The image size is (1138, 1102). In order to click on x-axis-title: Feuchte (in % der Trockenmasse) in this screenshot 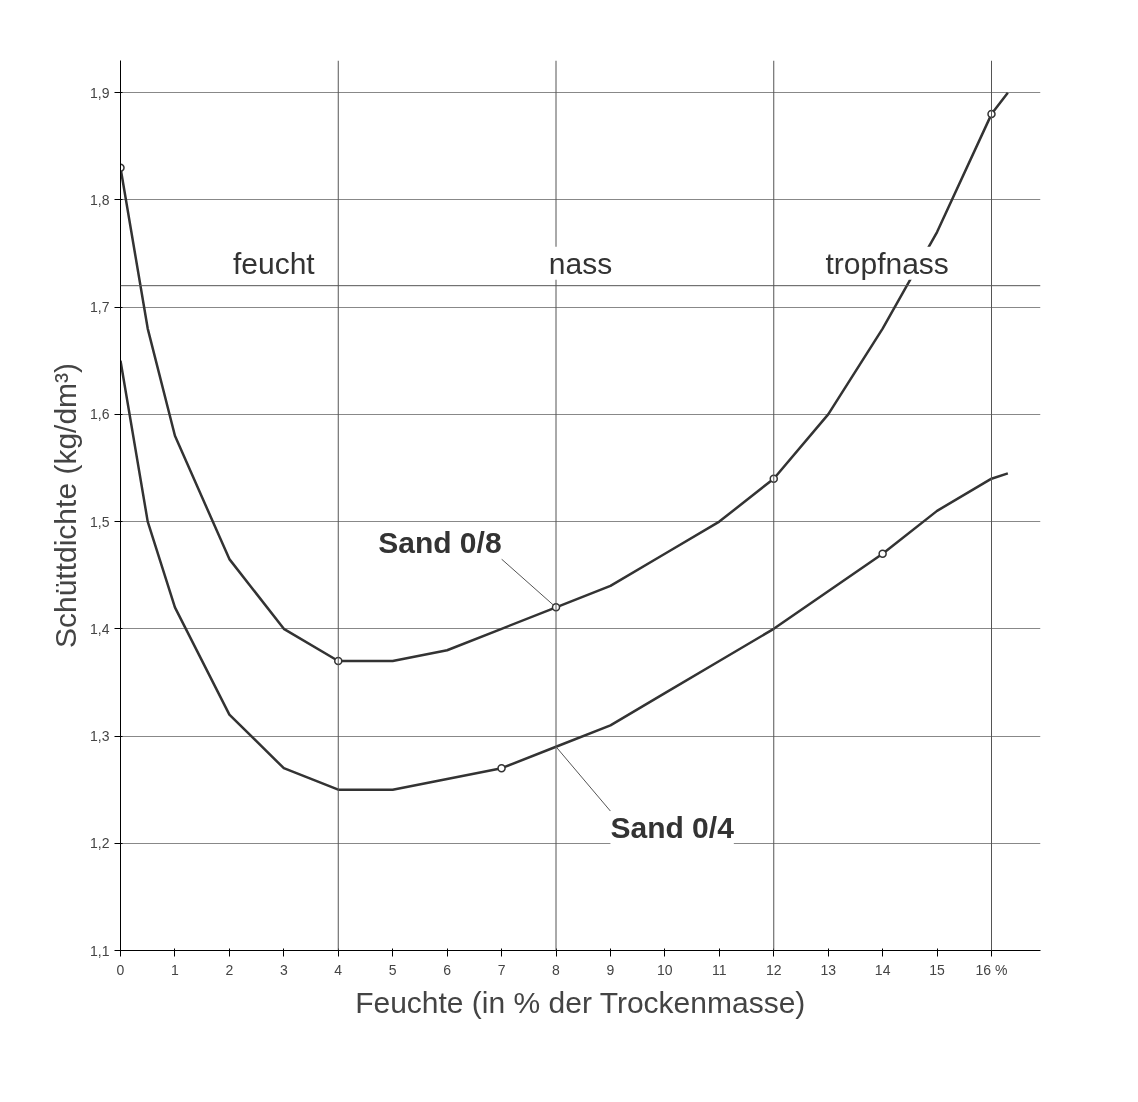, I will do `click(580, 1002)`.